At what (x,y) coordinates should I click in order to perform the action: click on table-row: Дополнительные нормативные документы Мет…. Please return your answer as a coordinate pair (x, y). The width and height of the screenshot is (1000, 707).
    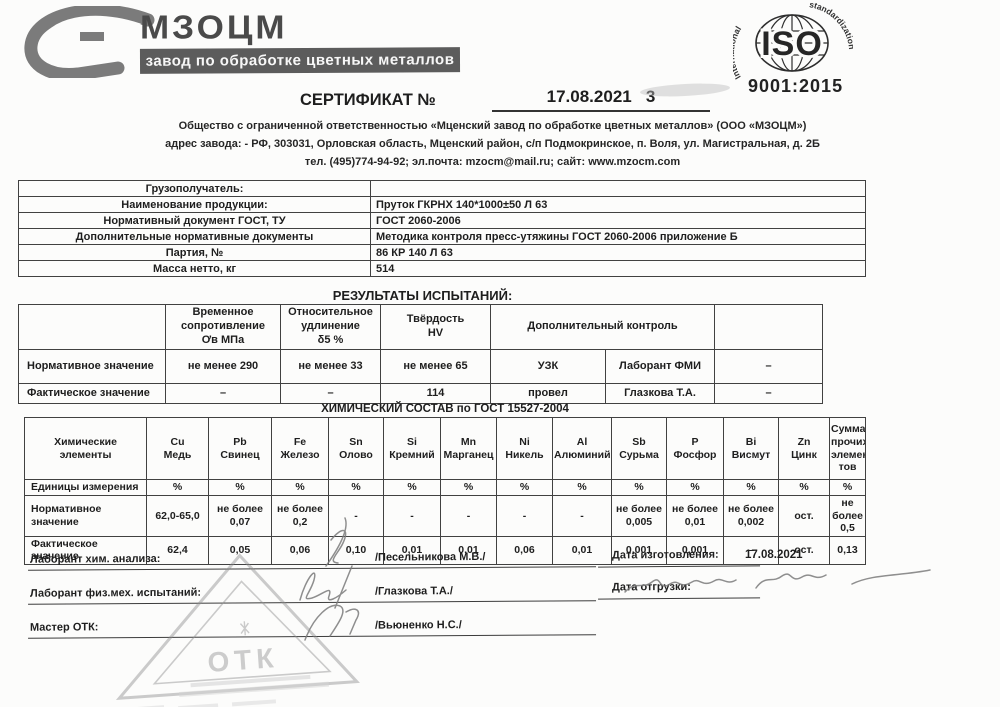
    Looking at the image, I should click on (442, 236).